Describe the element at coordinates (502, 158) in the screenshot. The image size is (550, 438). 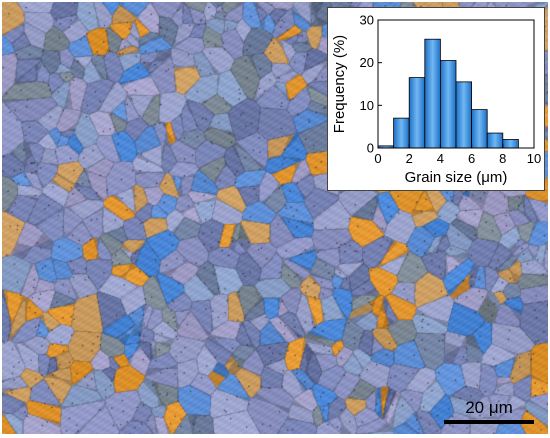
I see `x-tick-label: 8` at that location.